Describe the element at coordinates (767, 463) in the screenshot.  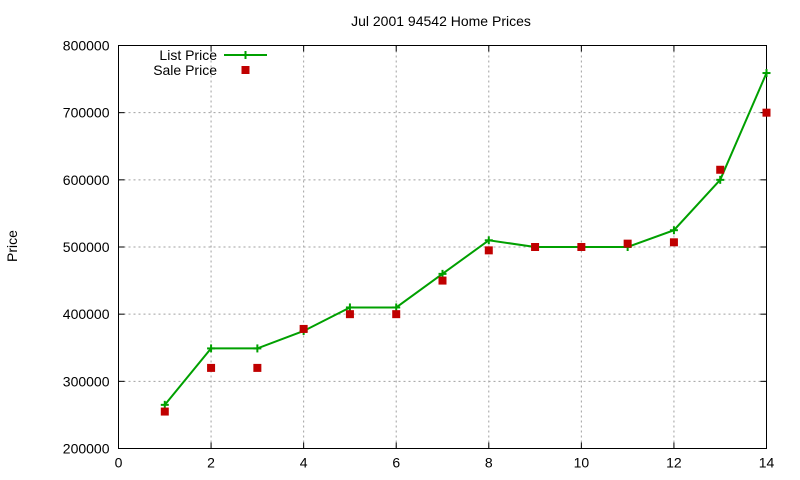
I see `x-tick-label: 14` at that location.